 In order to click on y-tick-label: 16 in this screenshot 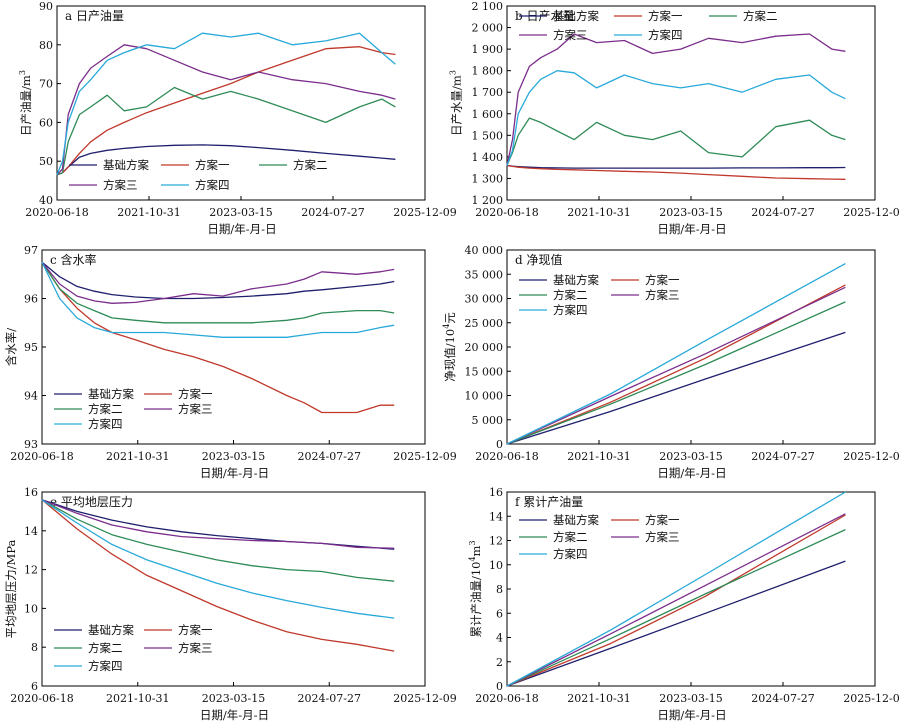, I will do `click(496, 492)`.